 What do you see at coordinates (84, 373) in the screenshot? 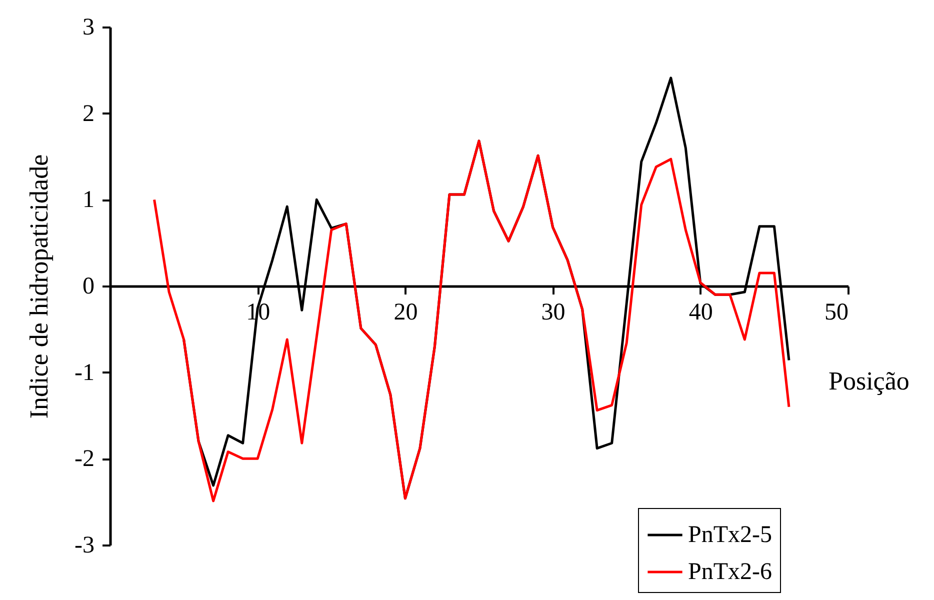
I see `y-tick-label: -1` at bounding box center [84, 373].